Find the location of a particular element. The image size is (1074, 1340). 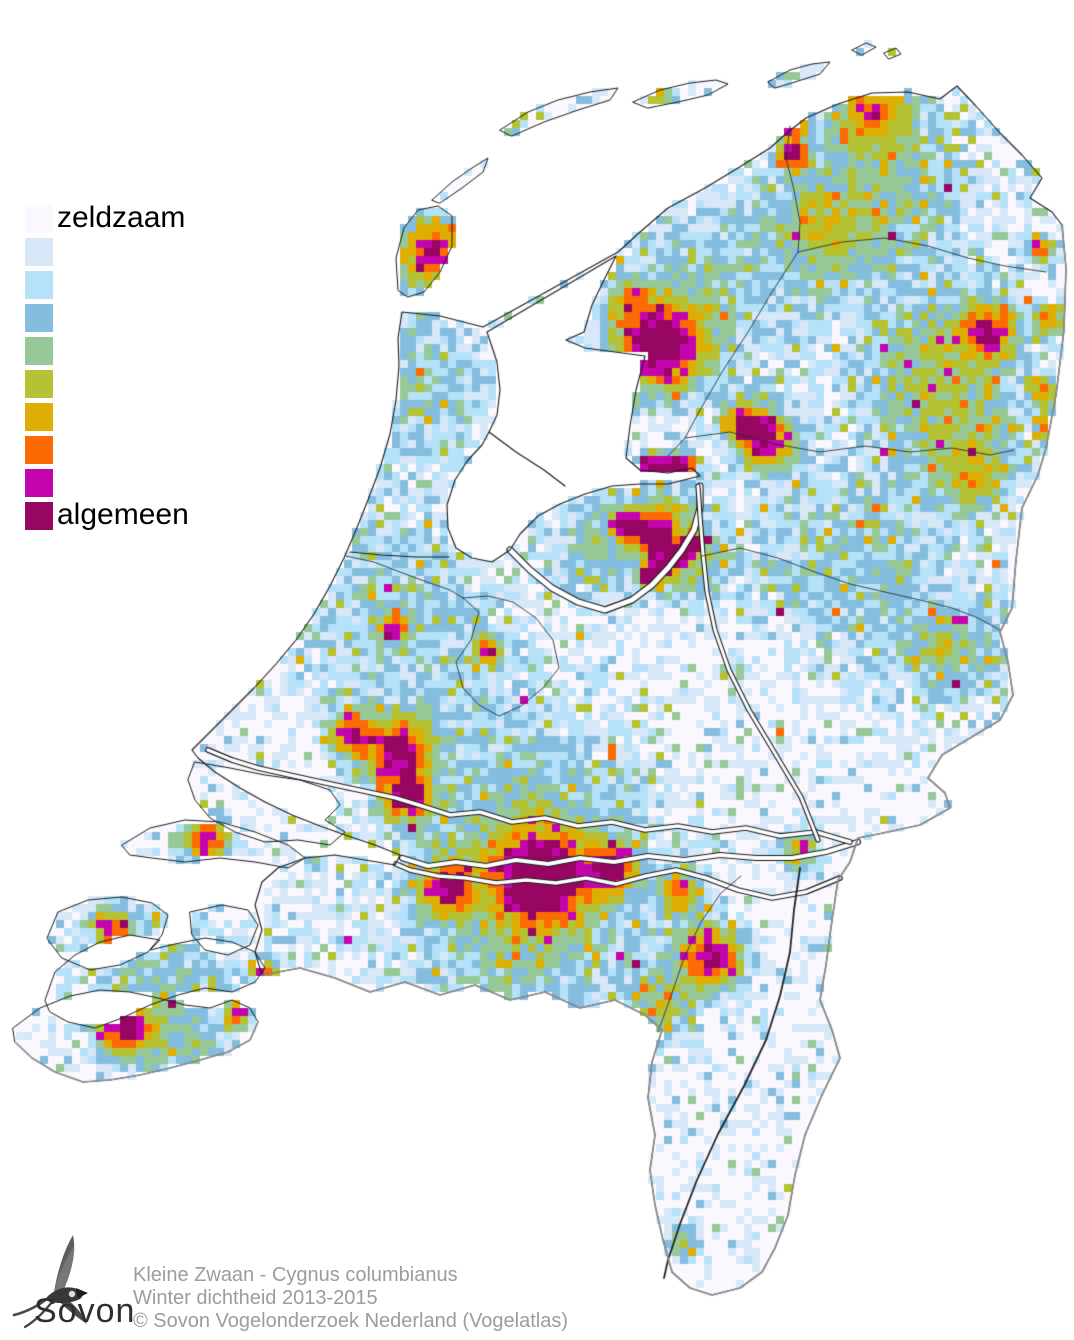

sovon-logo-text: Sovon is located at coordinates (85, 1311).